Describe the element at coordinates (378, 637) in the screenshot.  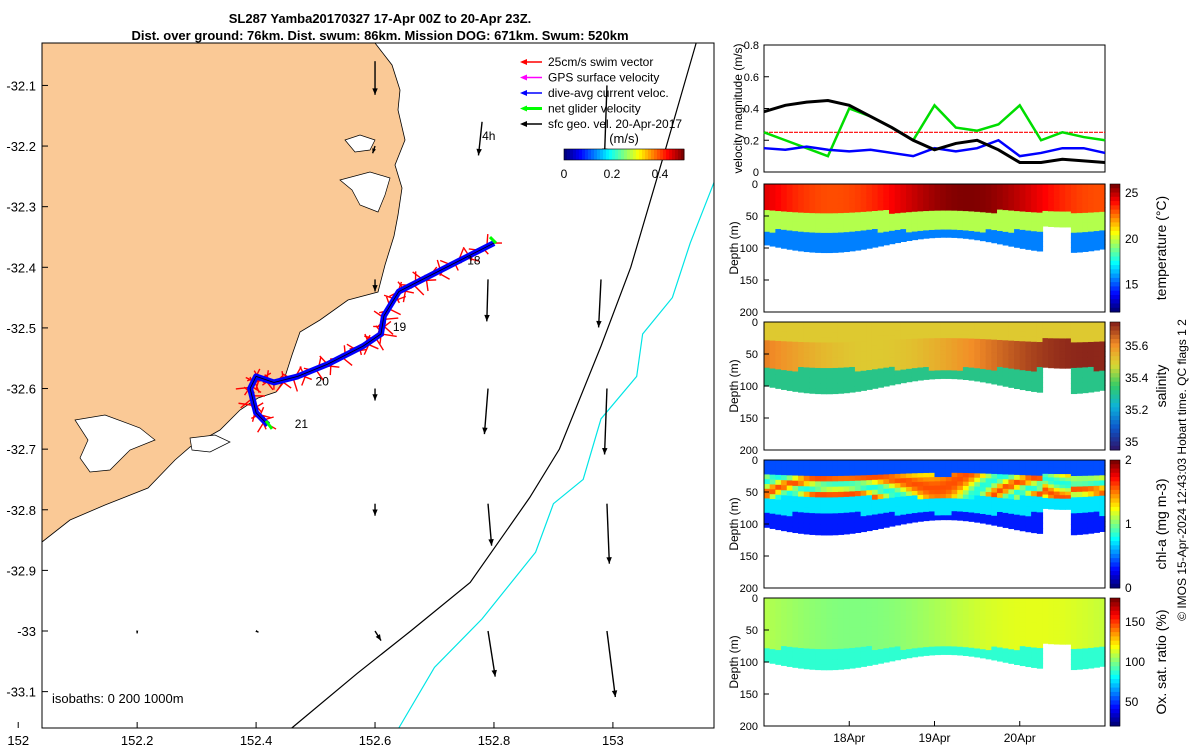
I see `geo-velocity-arrowhead` at that location.